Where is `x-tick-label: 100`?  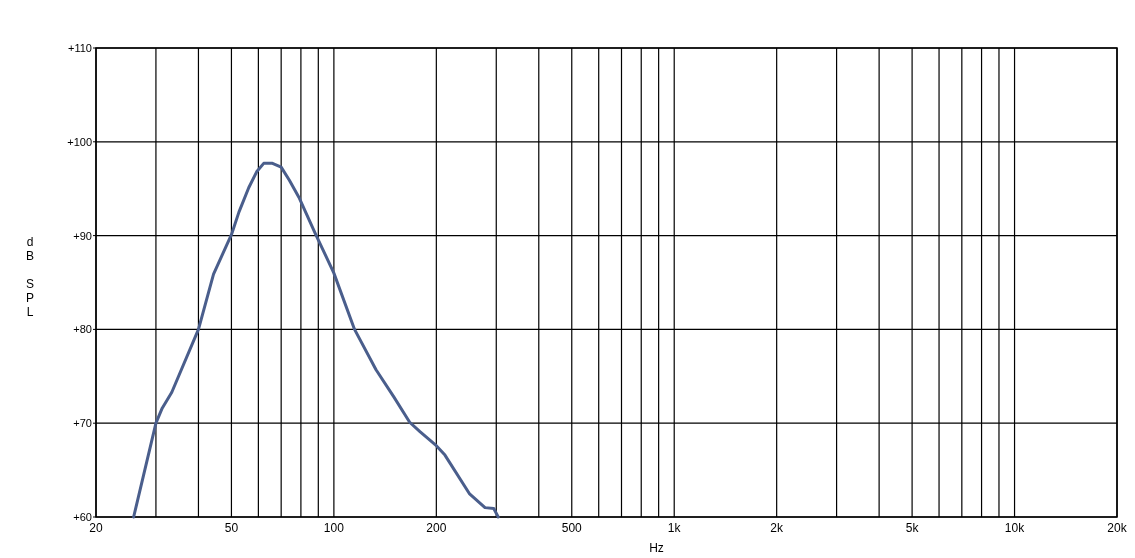
x-tick-label: 100 is located at coordinates (334, 528).